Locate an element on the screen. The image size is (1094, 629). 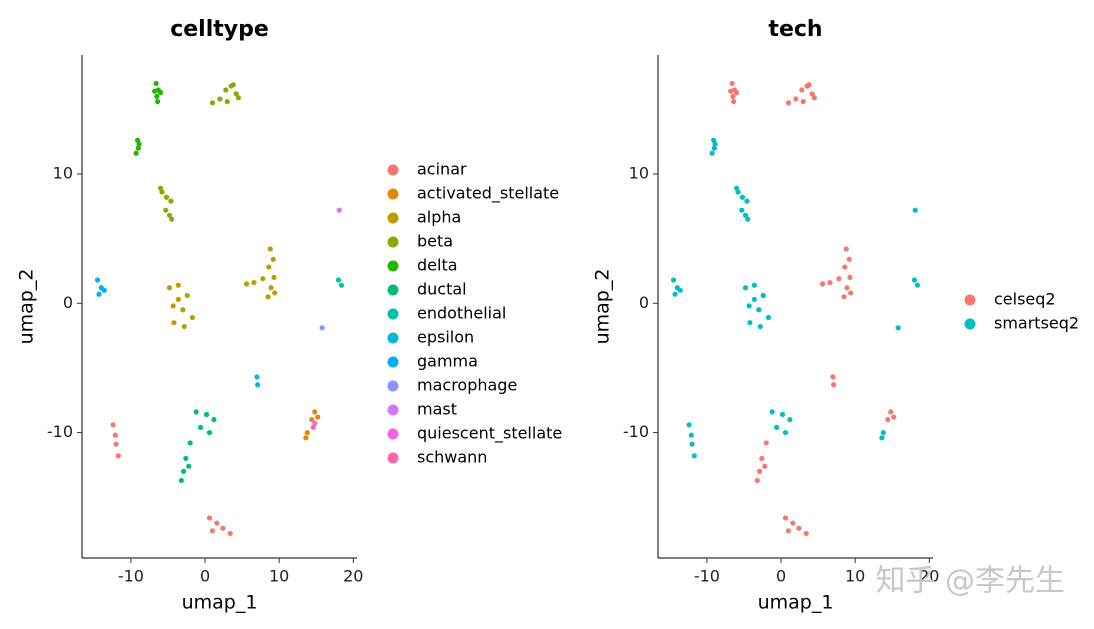
chart-title: tech is located at coordinates (795, 29).